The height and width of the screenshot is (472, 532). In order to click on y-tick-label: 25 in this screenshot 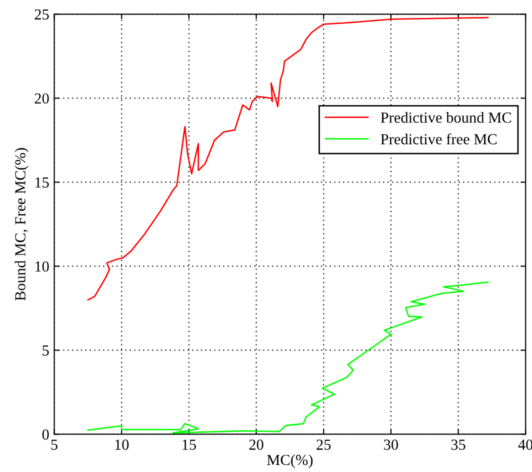, I will do `click(41, 14)`.